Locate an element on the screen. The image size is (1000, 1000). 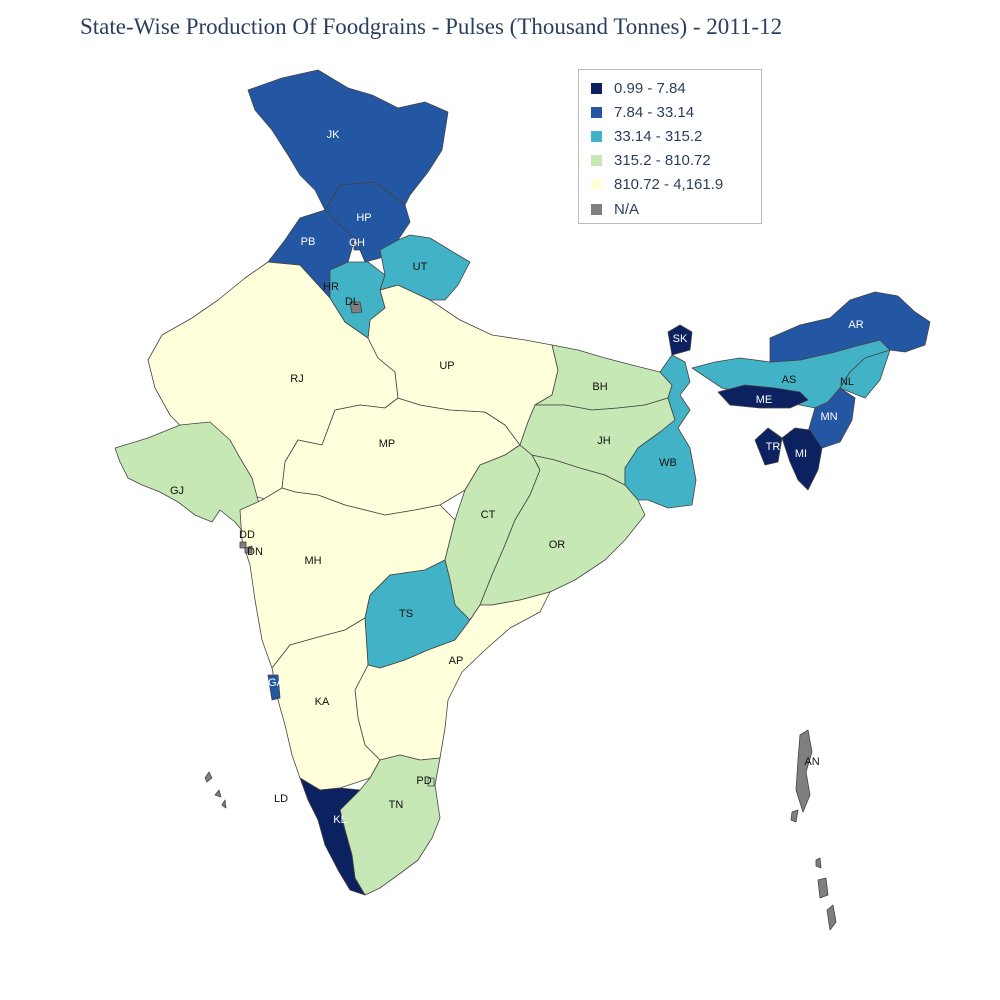
state-label-dn: DN is located at coordinates (255, 552).